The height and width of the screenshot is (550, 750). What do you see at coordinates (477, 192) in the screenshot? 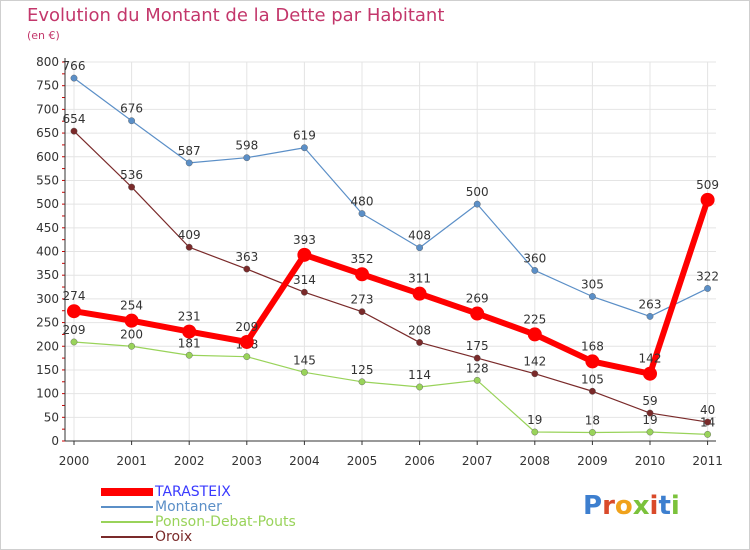
I see `data-label: 500` at bounding box center [477, 192].